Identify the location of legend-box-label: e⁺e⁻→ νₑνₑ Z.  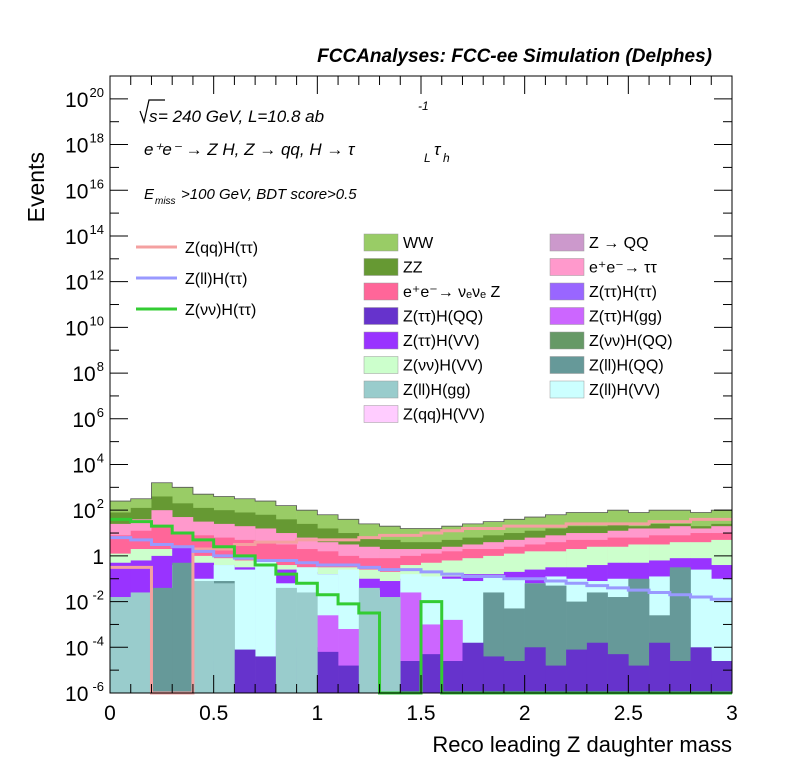
(451, 292).